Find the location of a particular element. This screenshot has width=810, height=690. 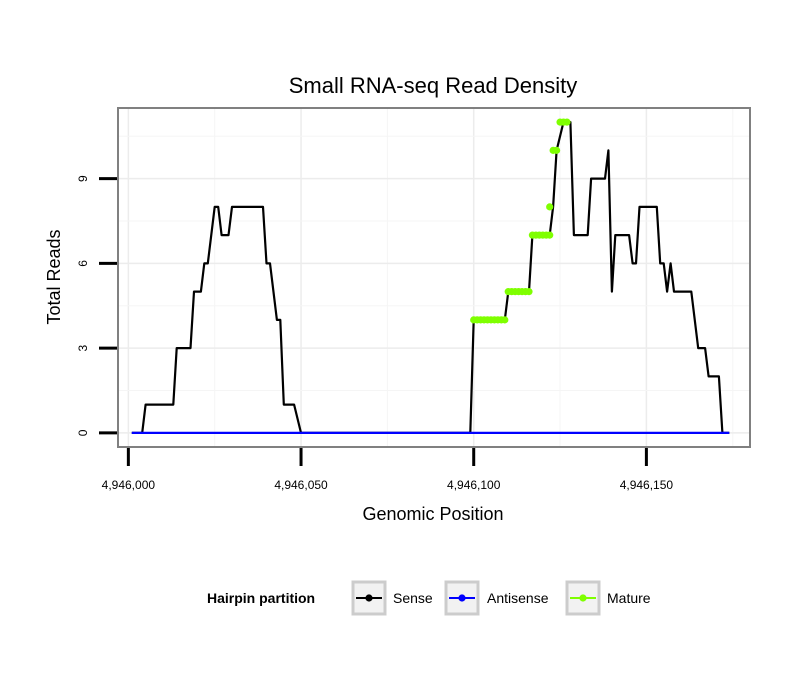

x-tick-label: 4,946,050 is located at coordinates (301, 485).